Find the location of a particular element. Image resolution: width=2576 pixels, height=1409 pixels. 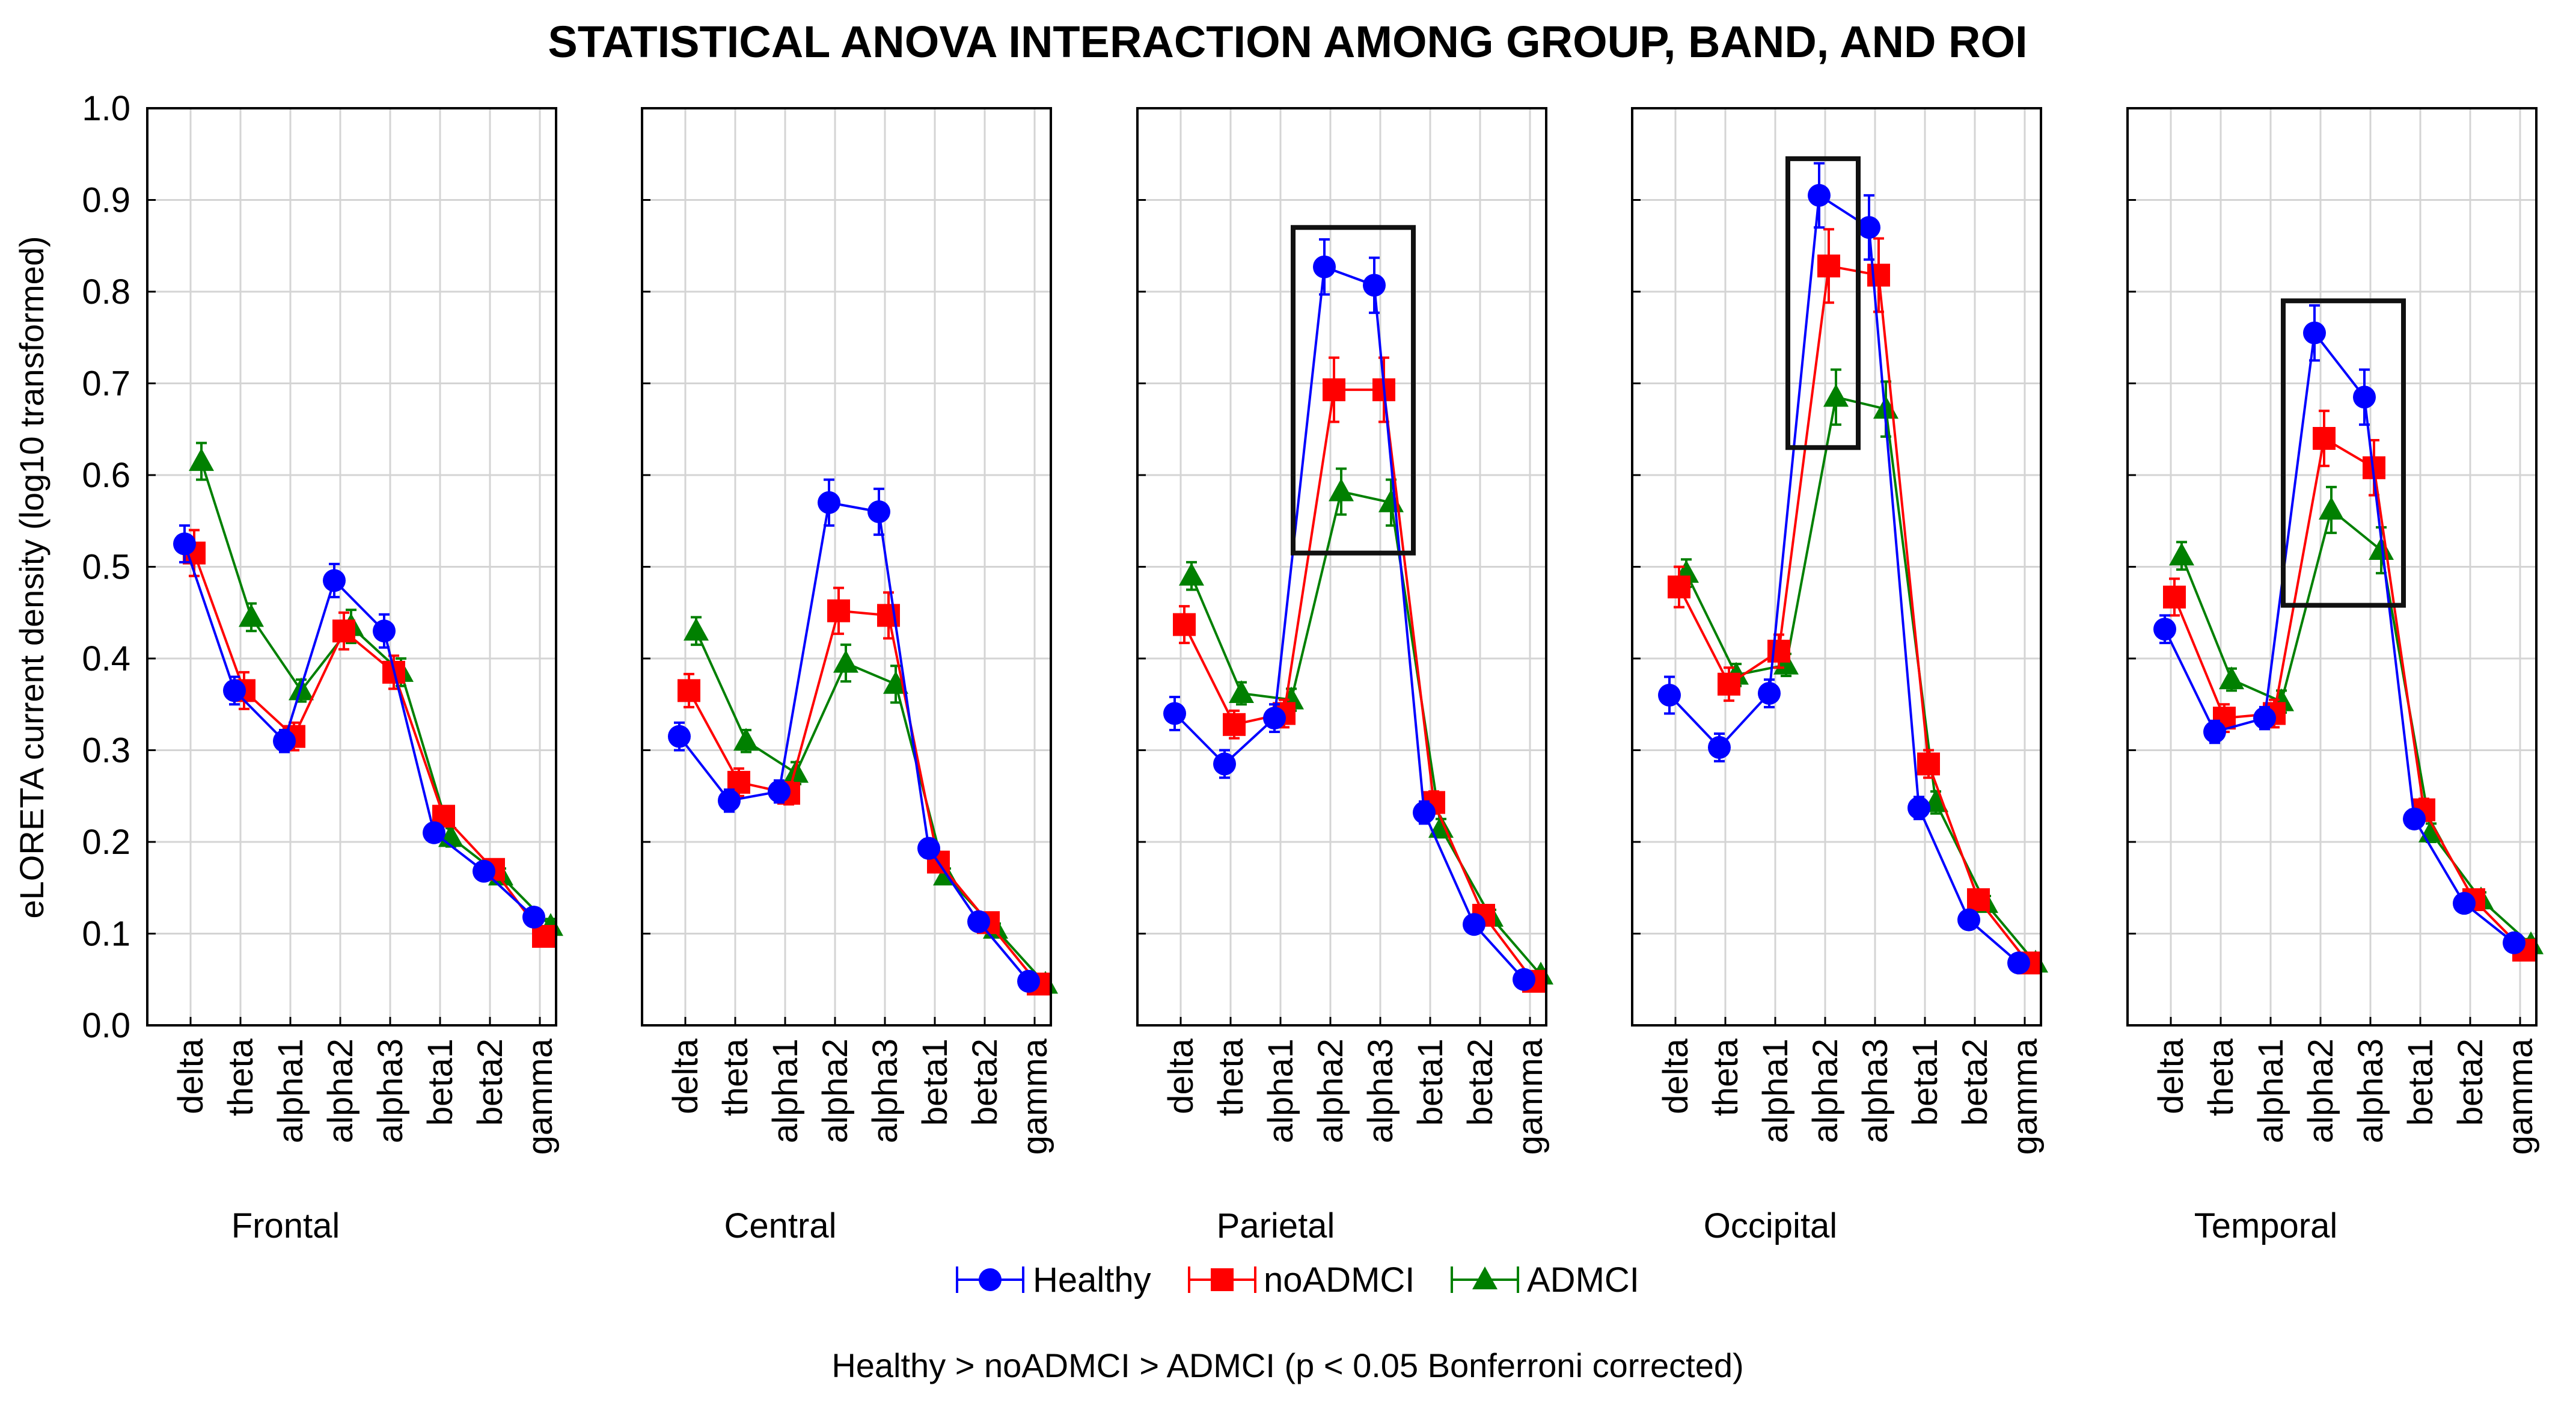

y-tick-label: 0.5 is located at coordinates (106, 567).